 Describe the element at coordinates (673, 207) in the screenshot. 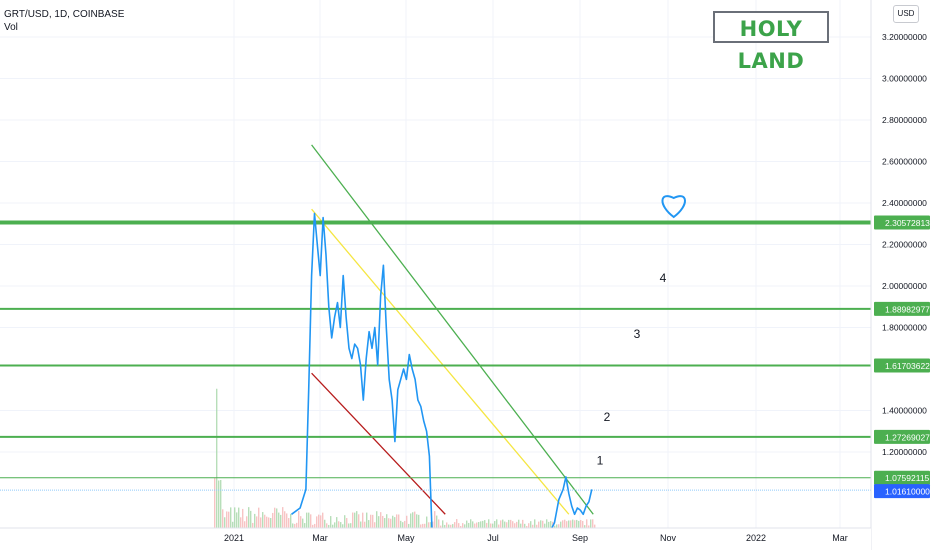

I see `heart-icon` at that location.